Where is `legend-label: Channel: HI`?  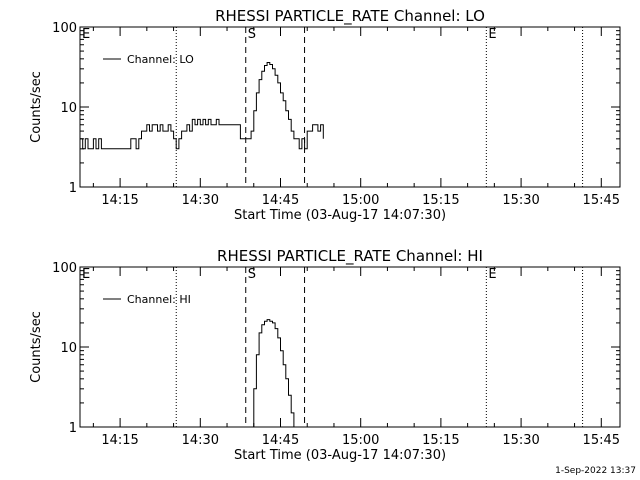 legend-label: Channel: HI is located at coordinates (159, 299).